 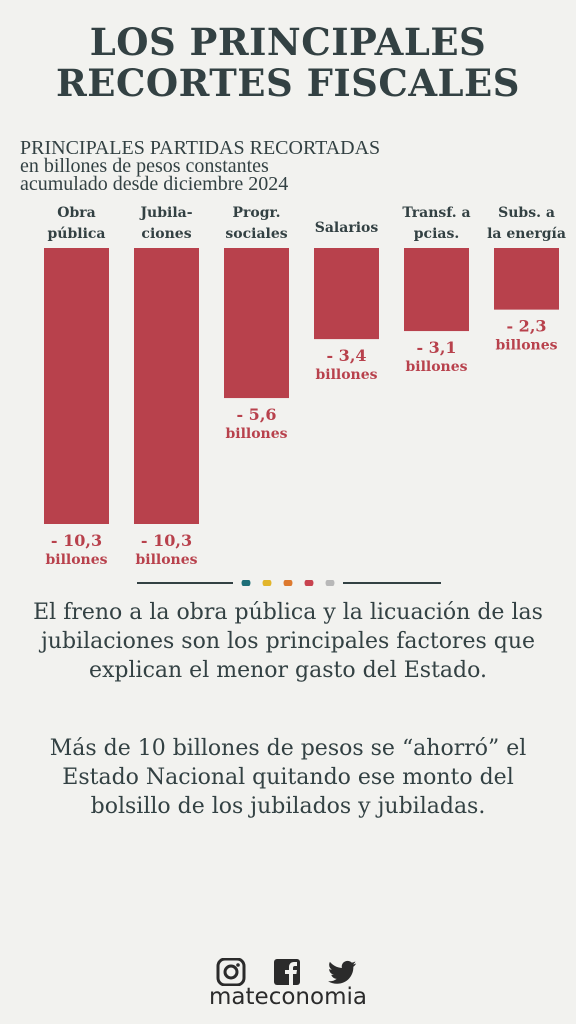 I want to click on divider-dots, so click(x=288, y=583).